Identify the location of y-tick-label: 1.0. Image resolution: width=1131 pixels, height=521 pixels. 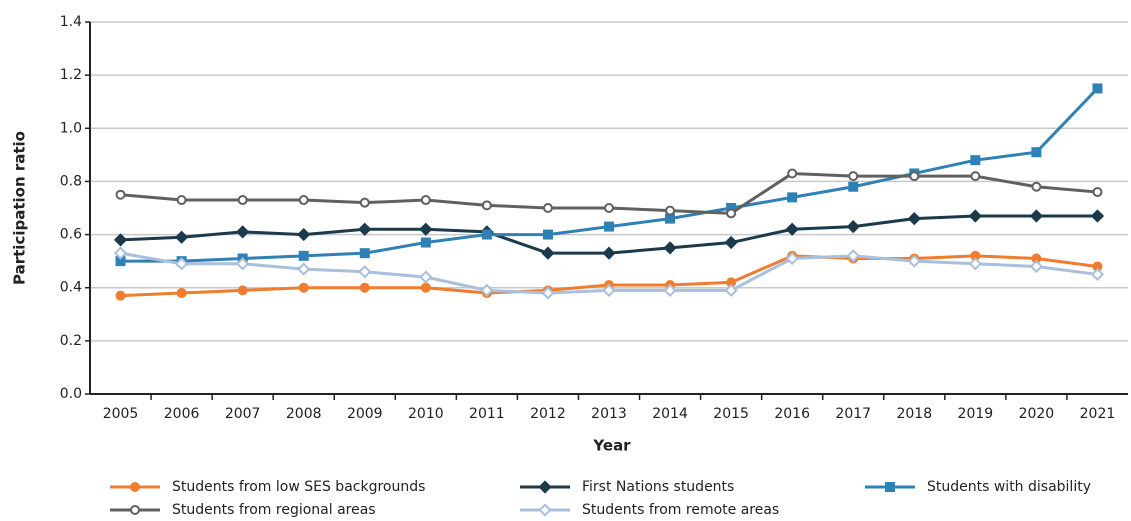
(71, 128).